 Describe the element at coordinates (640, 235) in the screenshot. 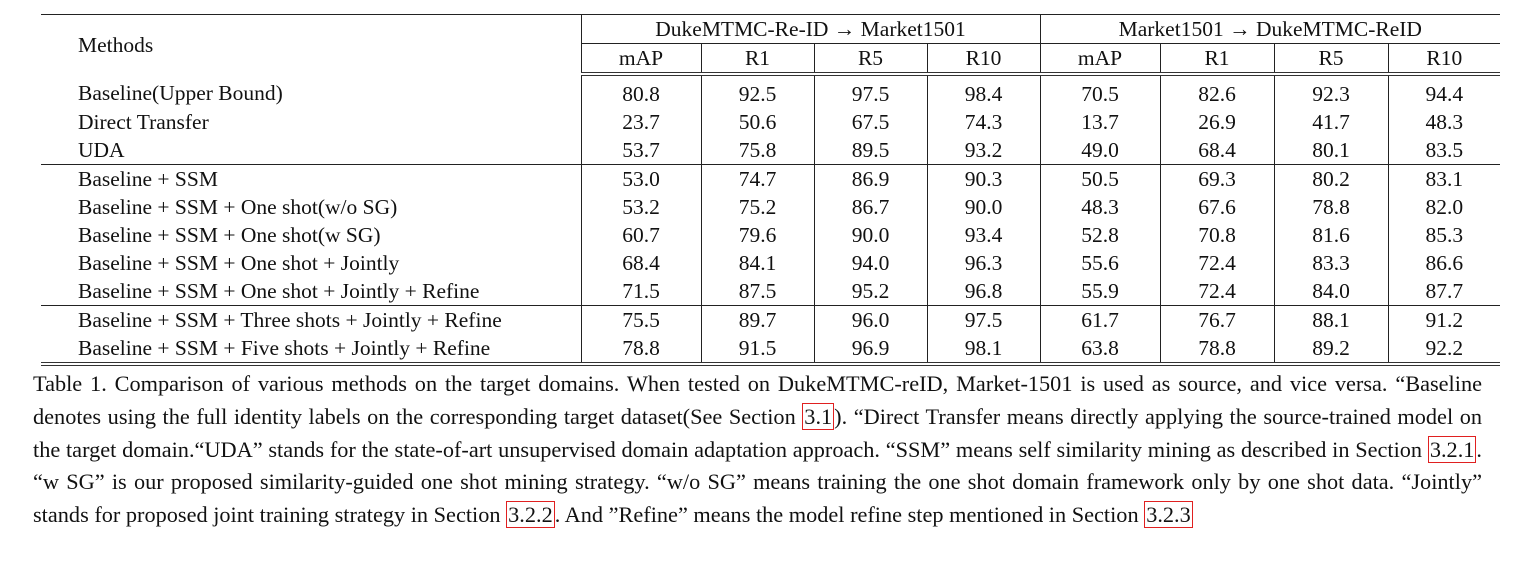

I see `table-cell: 60.7` at that location.